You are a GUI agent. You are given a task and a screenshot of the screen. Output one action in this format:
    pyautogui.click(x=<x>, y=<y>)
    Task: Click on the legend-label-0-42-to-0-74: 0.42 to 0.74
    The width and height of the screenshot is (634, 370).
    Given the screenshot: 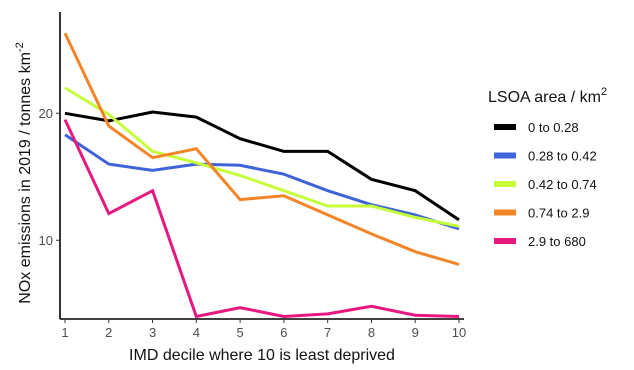 What is the action you would take?
    pyautogui.click(x=562, y=184)
    